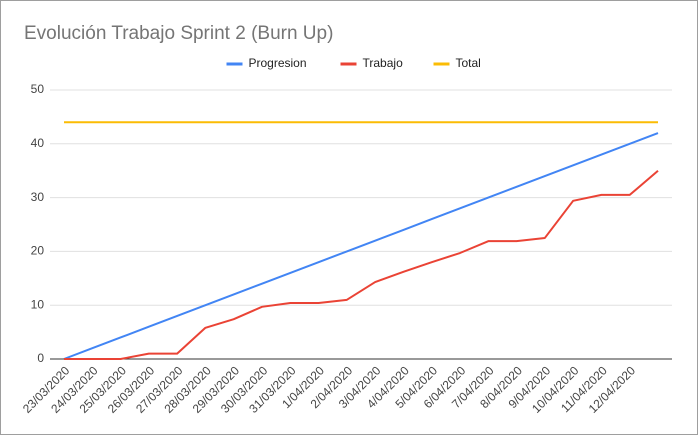 Image resolution: width=699 pixels, height=436 pixels. What do you see at coordinates (40, 358) in the screenshot?
I see `y-tick-label: 0` at bounding box center [40, 358].